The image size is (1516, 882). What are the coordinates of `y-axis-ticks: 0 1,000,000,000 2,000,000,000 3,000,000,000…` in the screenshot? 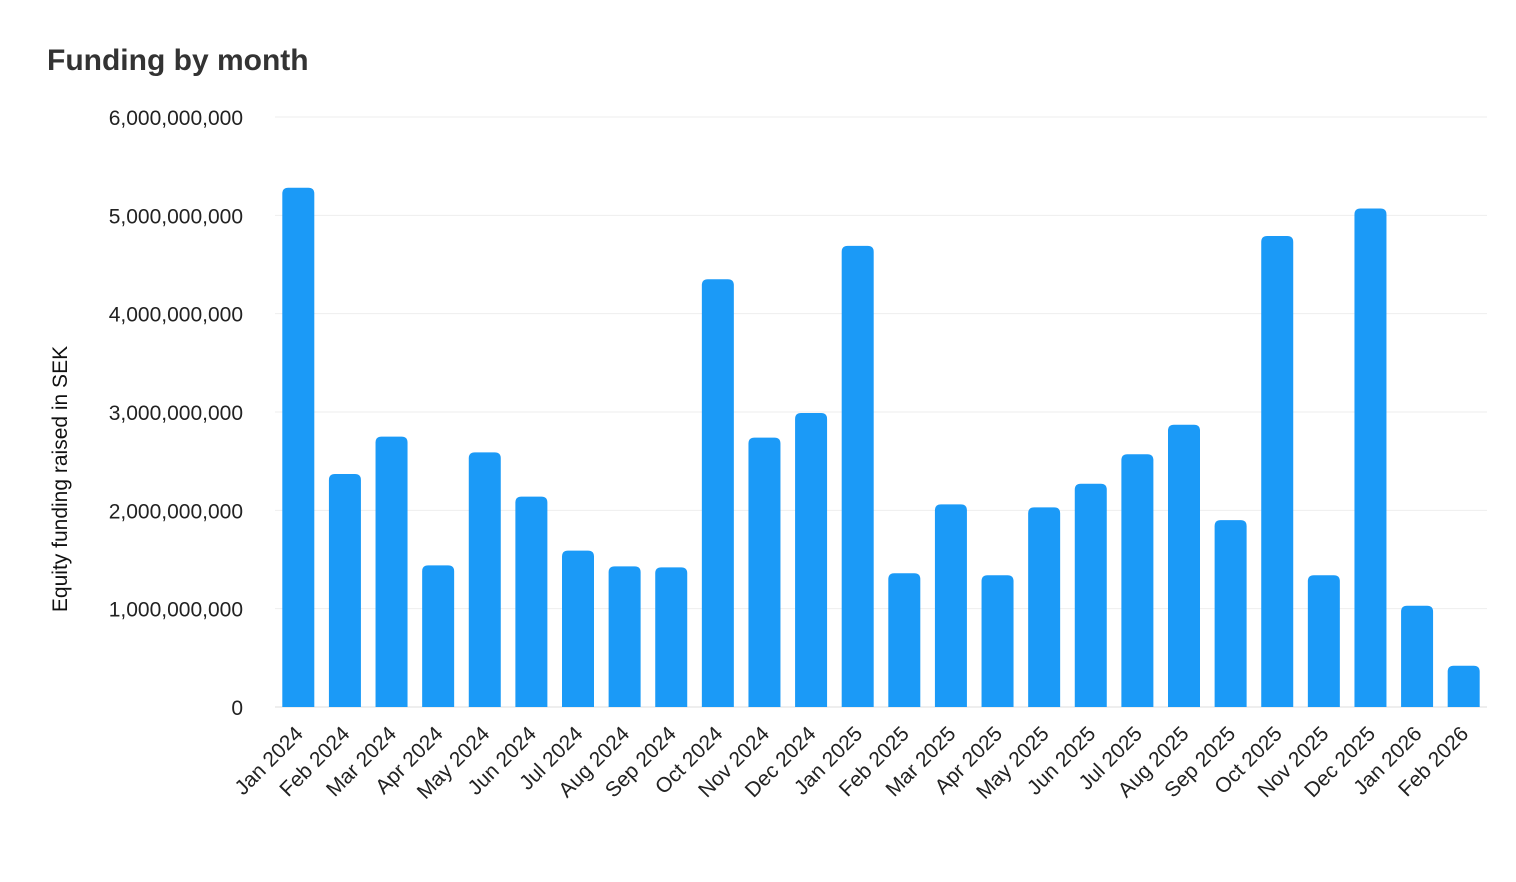 It's located at (176, 413).